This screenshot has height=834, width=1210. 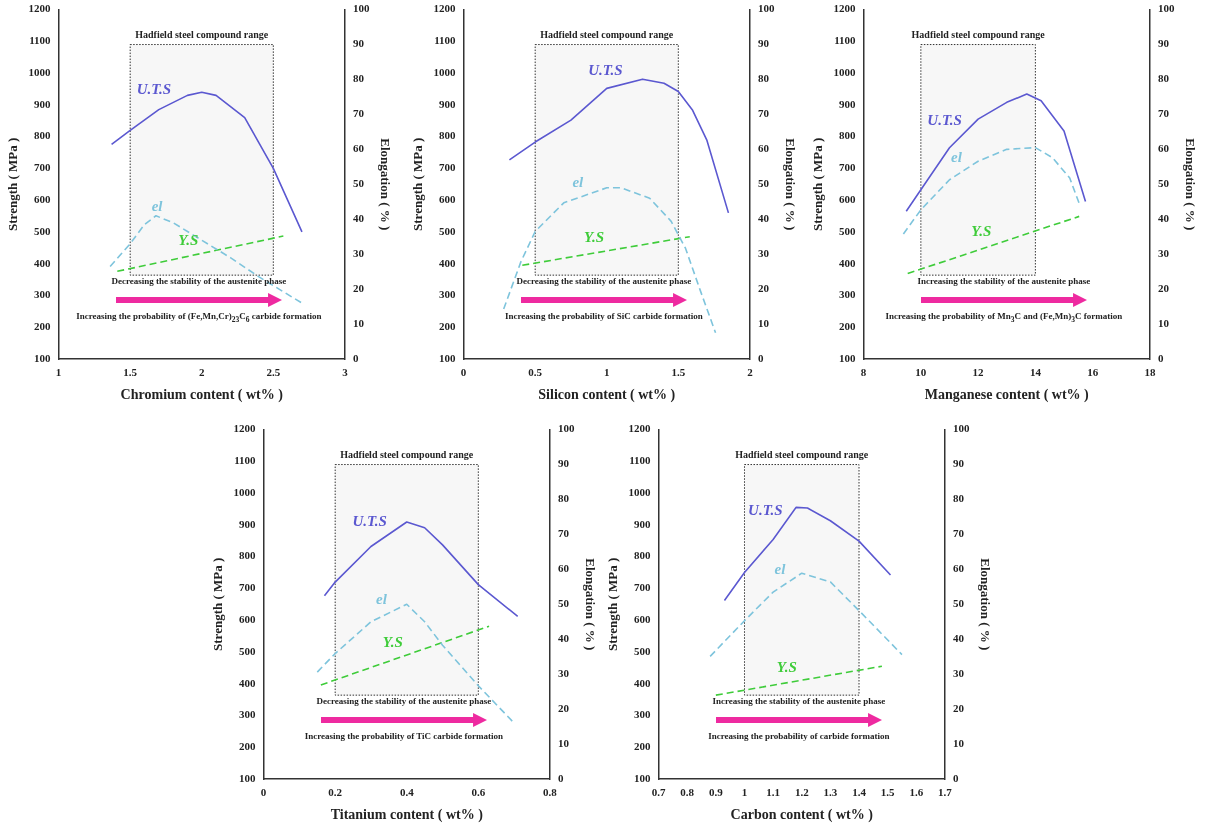 What do you see at coordinates (448, 230) in the screenshot?
I see `y-tick-label: 500` at bounding box center [448, 230].